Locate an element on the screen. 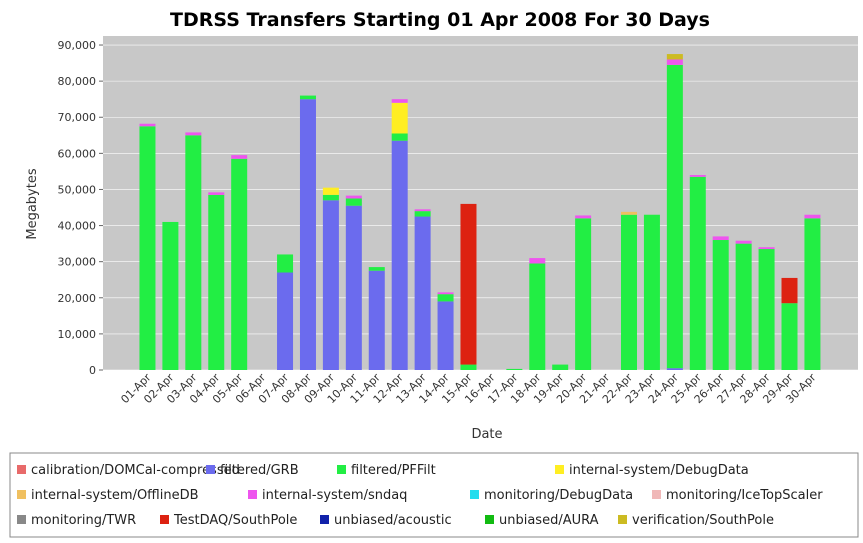  y-tick-label: 90,000 is located at coordinates (77, 45).